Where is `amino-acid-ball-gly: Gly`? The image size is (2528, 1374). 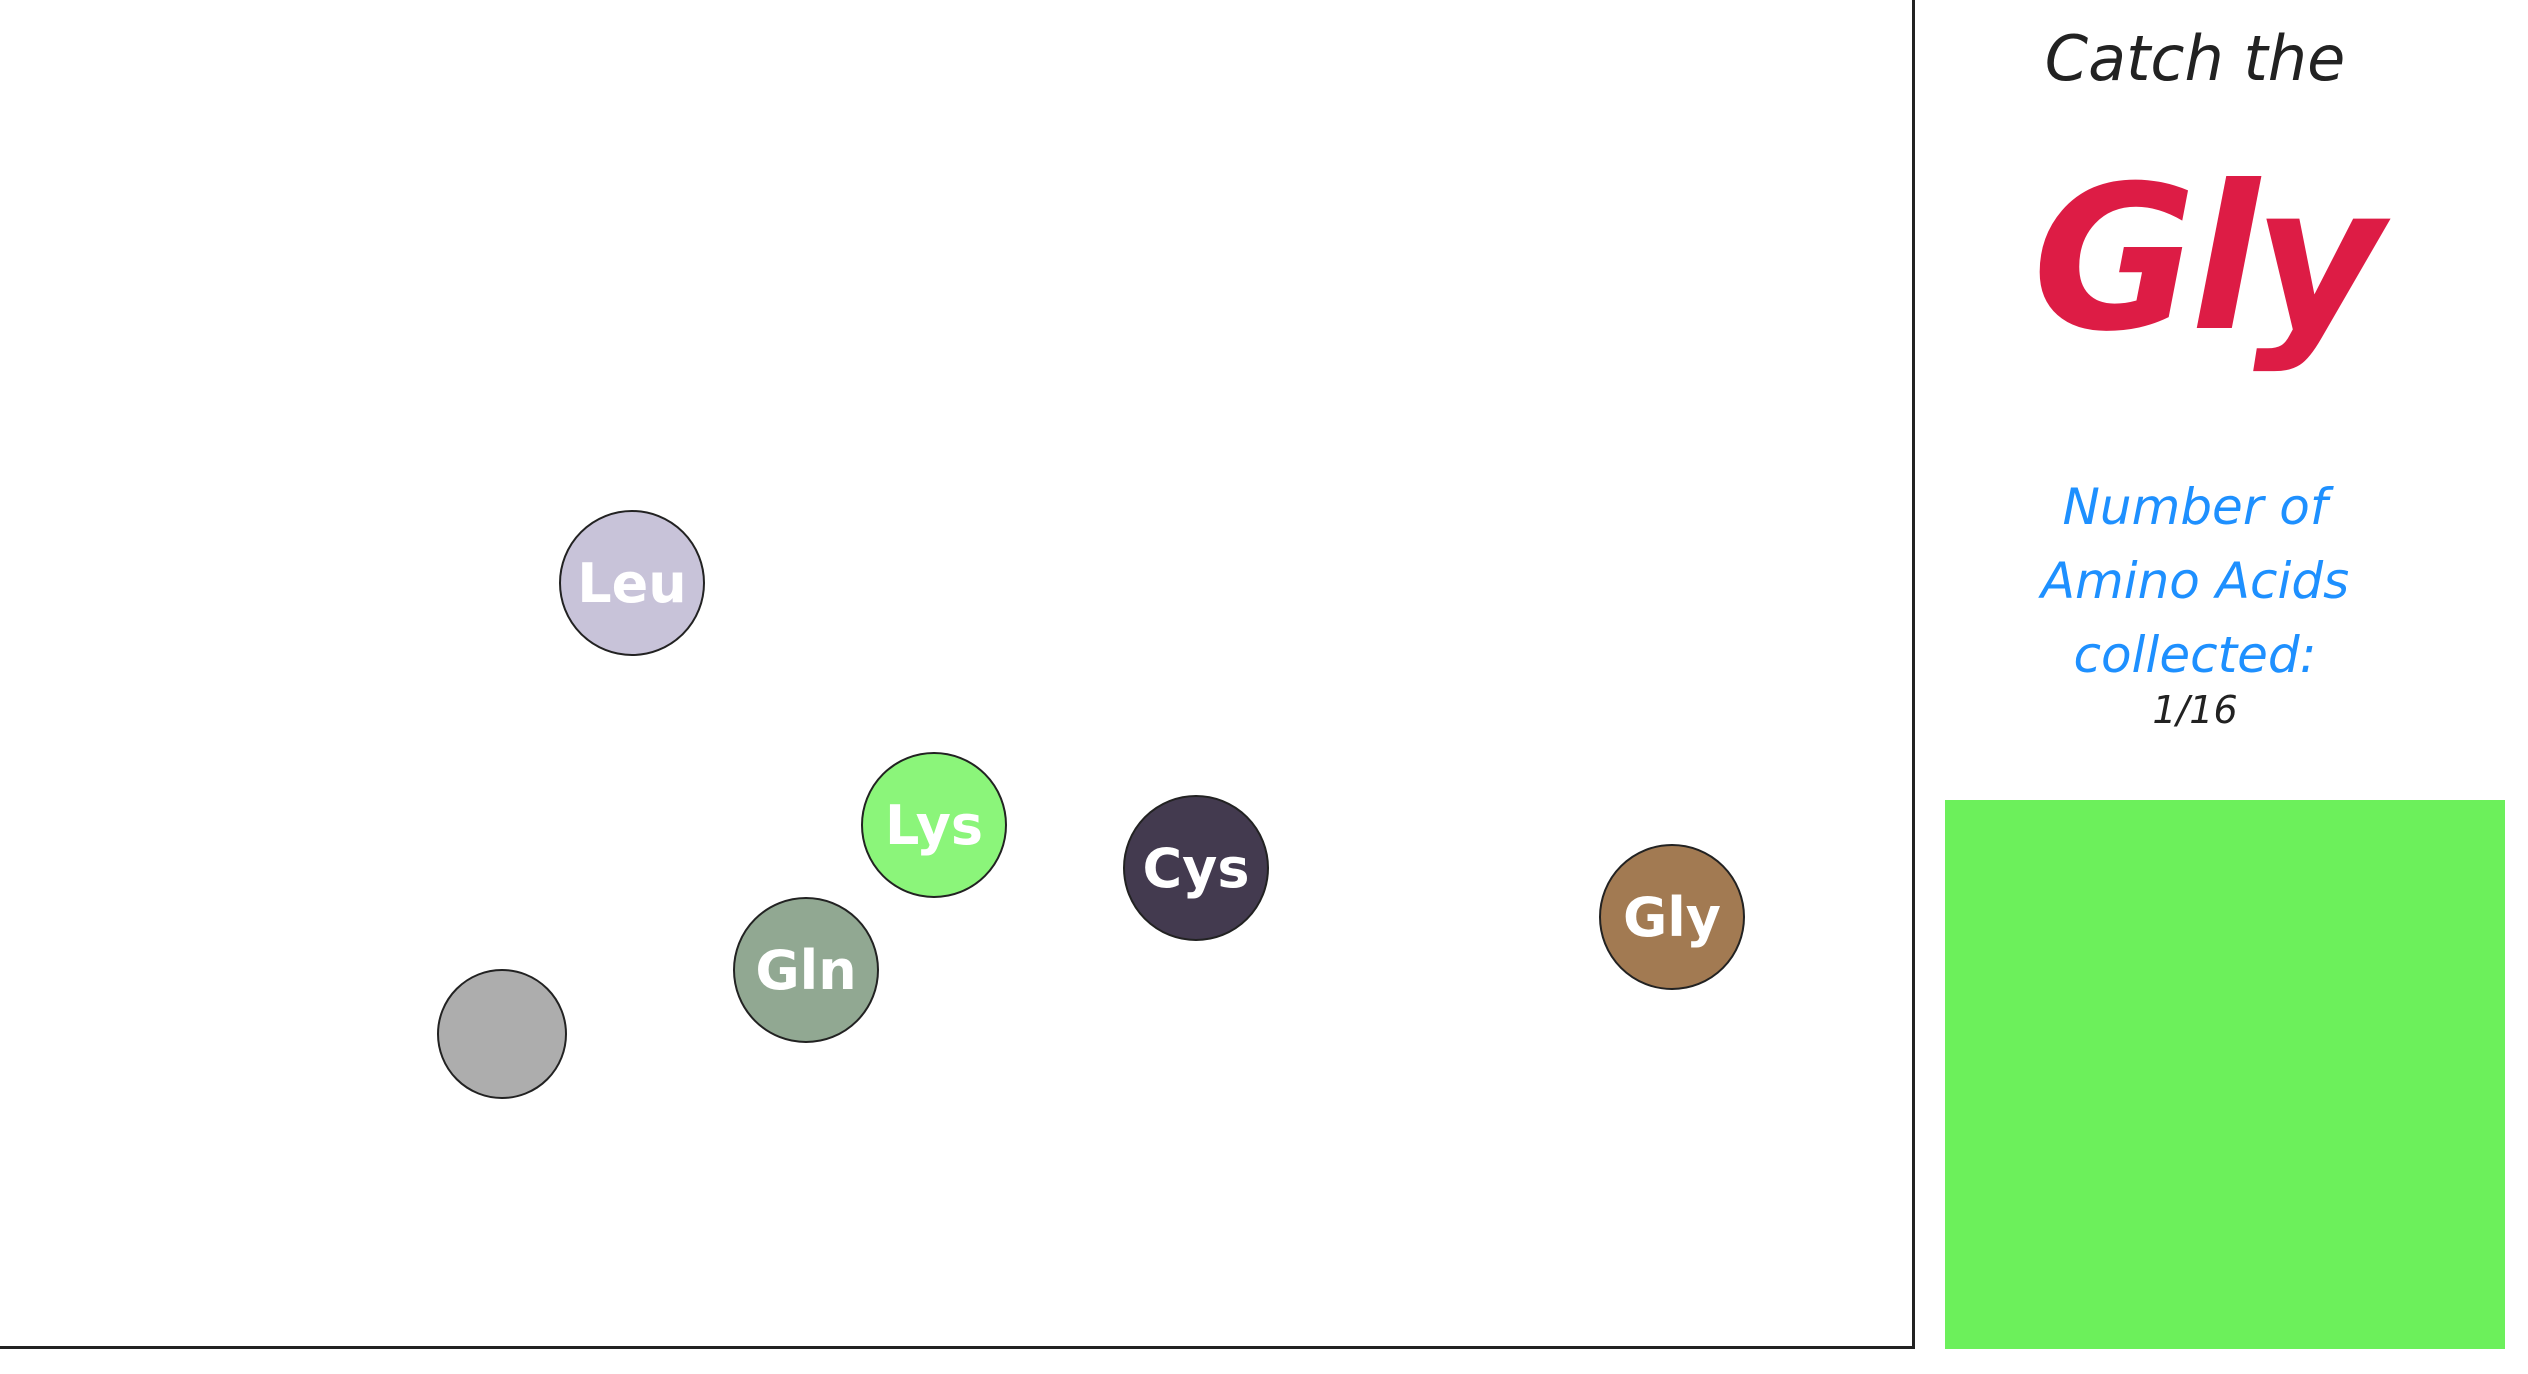
amino-acid-ball-gly: Gly is located at coordinates (1672, 917).